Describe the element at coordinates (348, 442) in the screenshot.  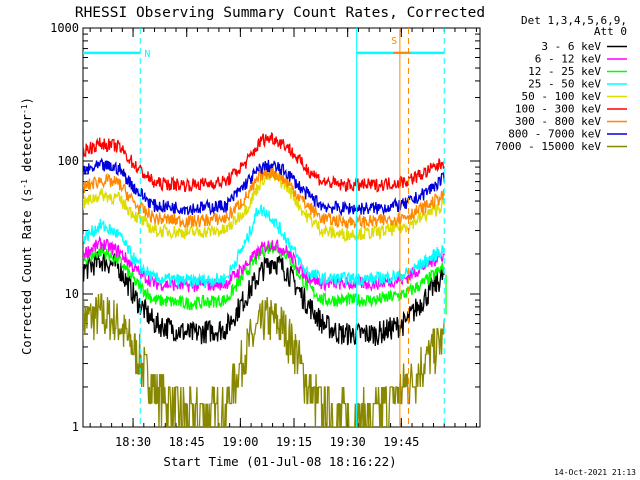
I see `x-tick-label: 19:30` at that location.